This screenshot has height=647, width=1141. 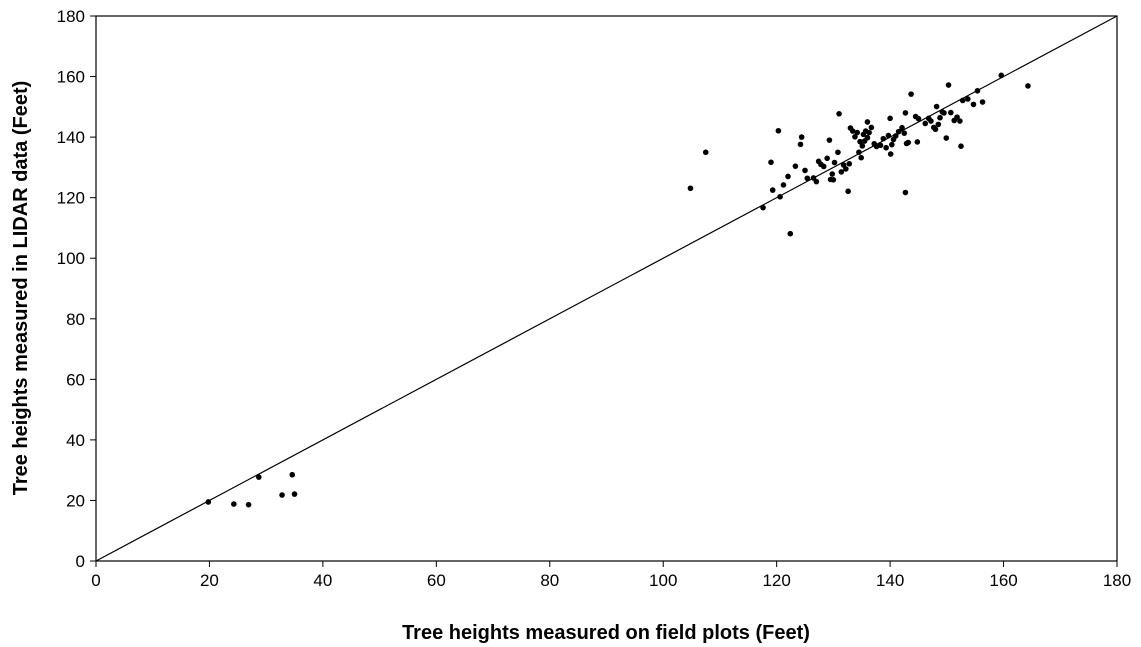 I want to click on x-tick-label: 180, so click(x=1117, y=580).